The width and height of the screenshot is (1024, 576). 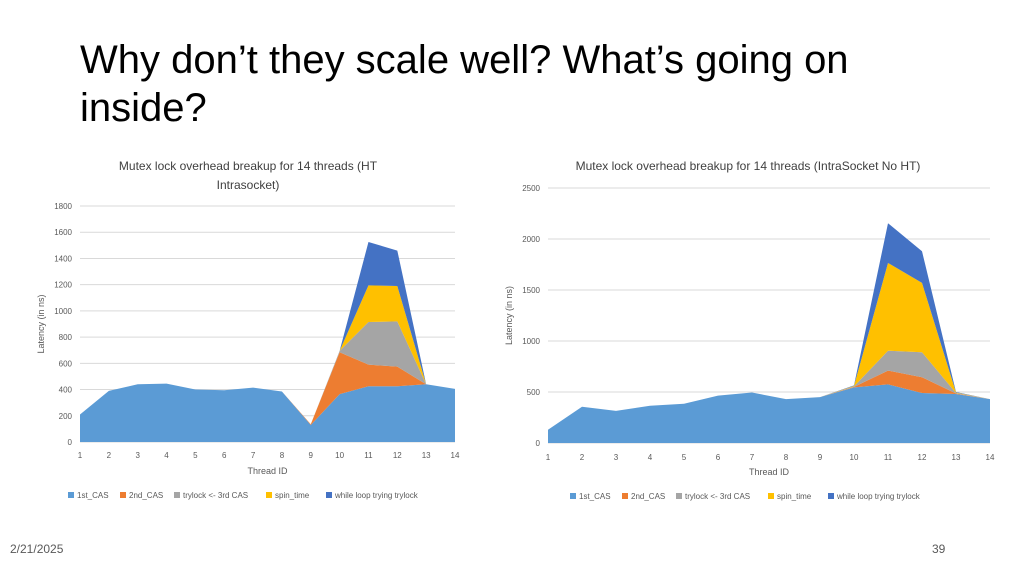 What do you see at coordinates (531, 239) in the screenshot?
I see `y-tick-label: 2000` at bounding box center [531, 239].